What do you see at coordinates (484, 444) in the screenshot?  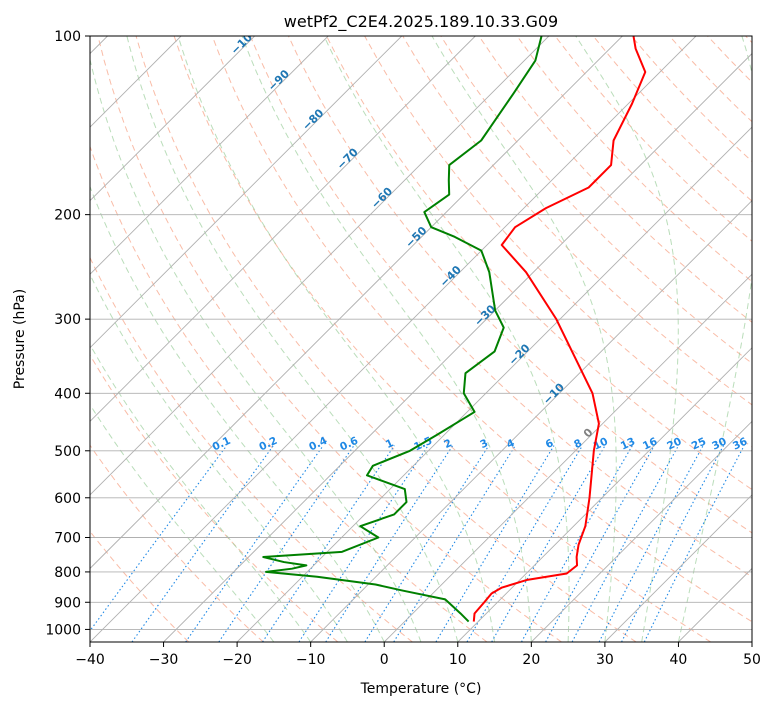 I see `mixing-ratio-label: 3` at bounding box center [484, 444].